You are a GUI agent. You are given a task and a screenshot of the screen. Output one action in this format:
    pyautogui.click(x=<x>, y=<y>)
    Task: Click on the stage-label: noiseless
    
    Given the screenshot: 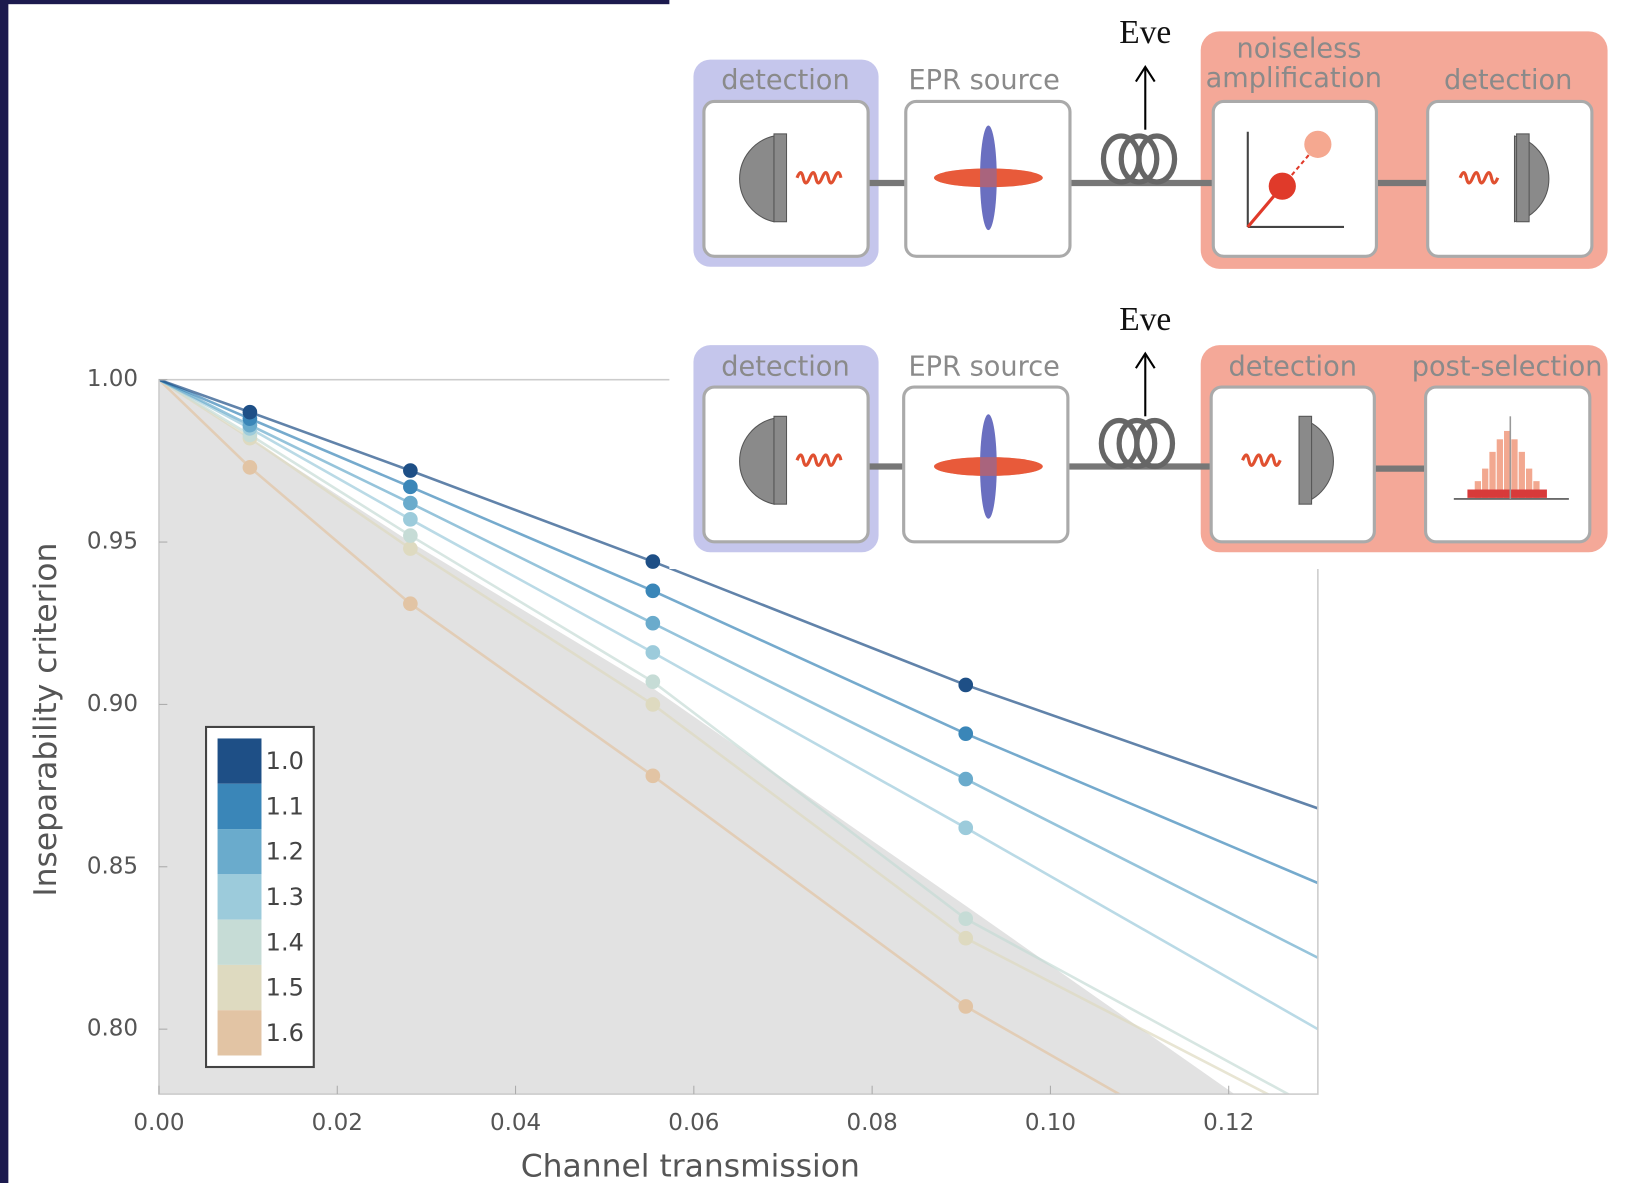 What is the action you would take?
    pyautogui.click(x=1299, y=49)
    